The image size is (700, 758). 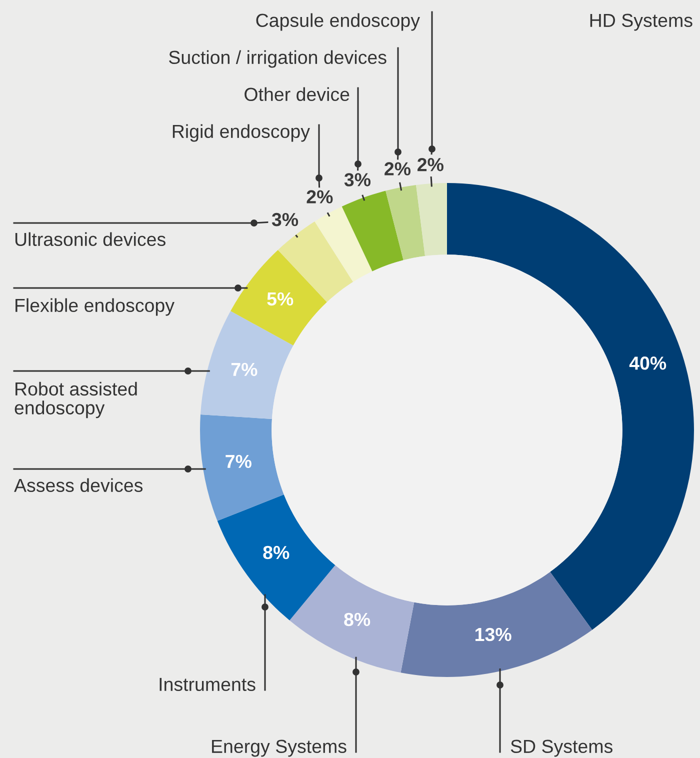 I want to click on data-label: 5%, so click(x=280, y=299).